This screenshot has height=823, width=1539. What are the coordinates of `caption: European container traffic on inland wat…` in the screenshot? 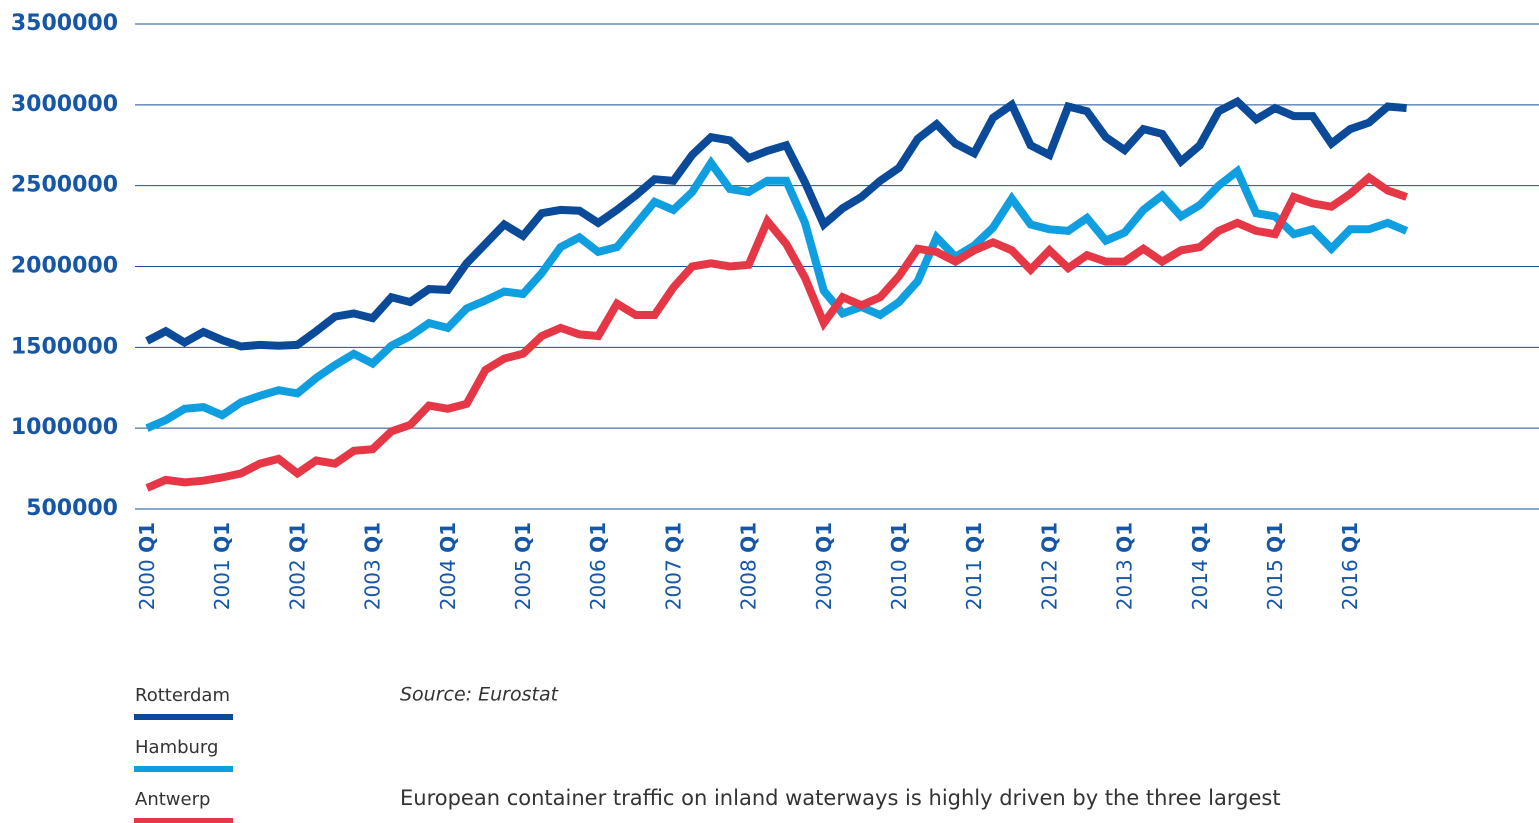 It's located at (840, 798).